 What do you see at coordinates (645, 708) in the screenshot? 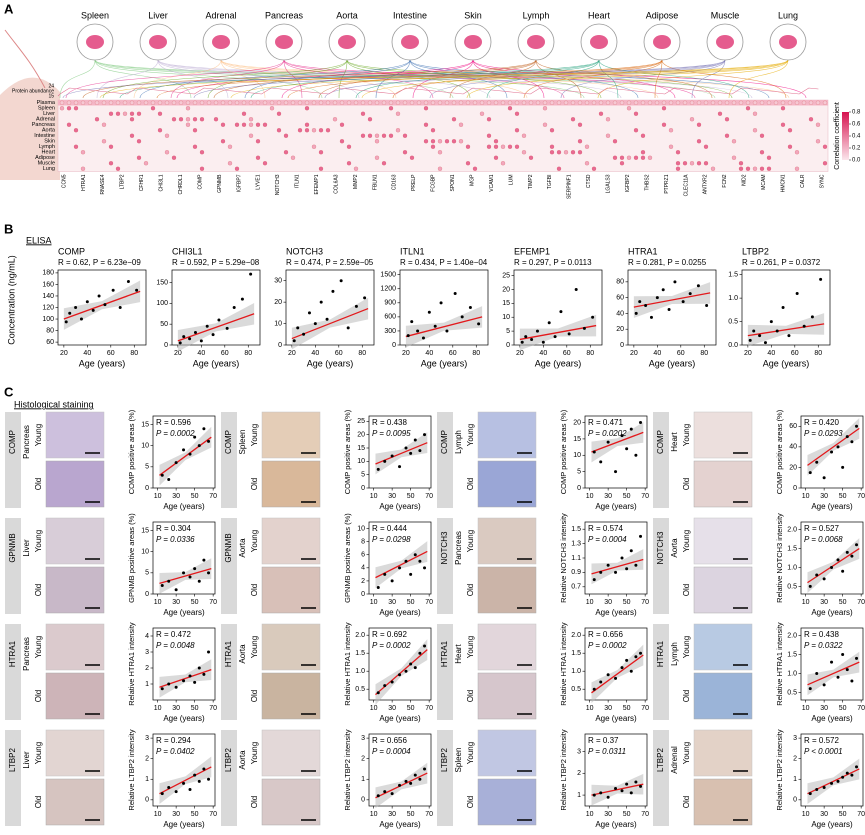
I see `x-tick-label: 70` at bounding box center [645, 708].